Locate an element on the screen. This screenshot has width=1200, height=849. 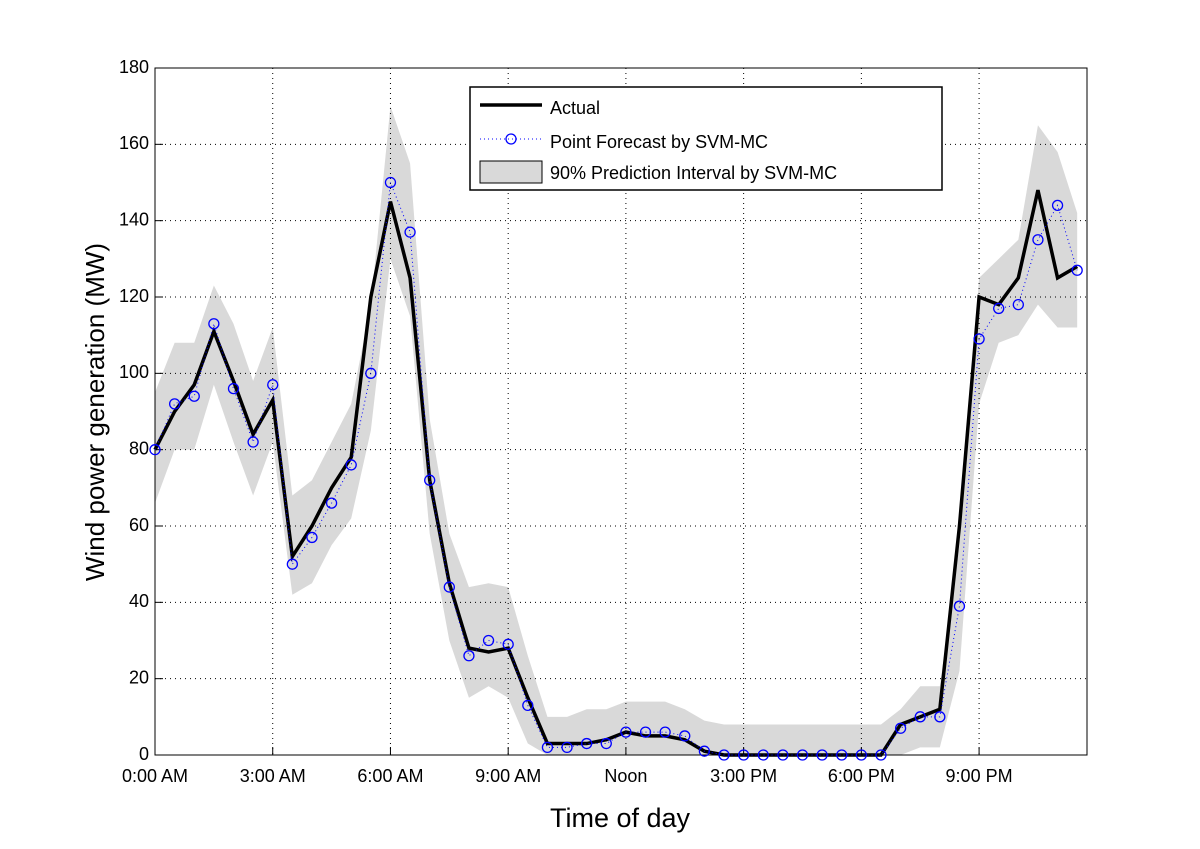
y-tick-label: 140 is located at coordinates (134, 219).